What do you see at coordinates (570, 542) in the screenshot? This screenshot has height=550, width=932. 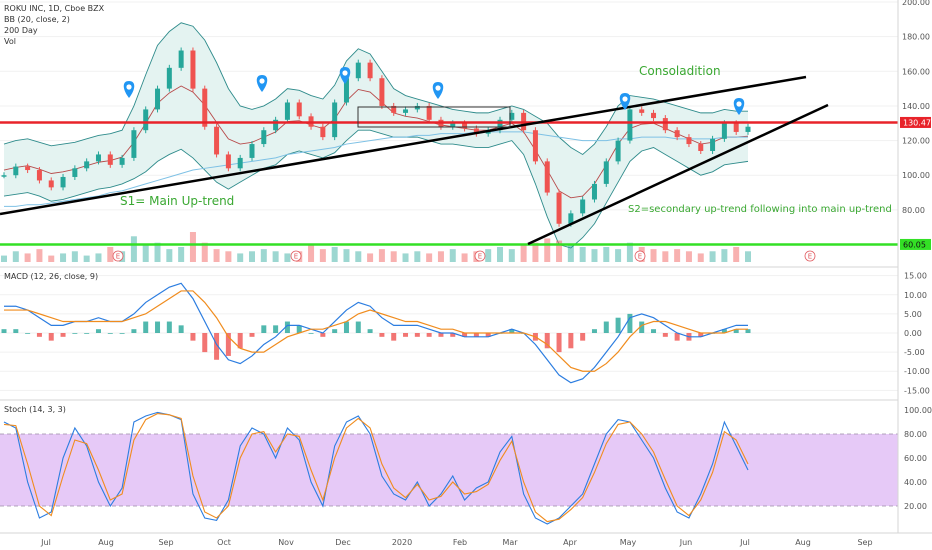 I see `time-tick-label: Apr` at bounding box center [570, 542].